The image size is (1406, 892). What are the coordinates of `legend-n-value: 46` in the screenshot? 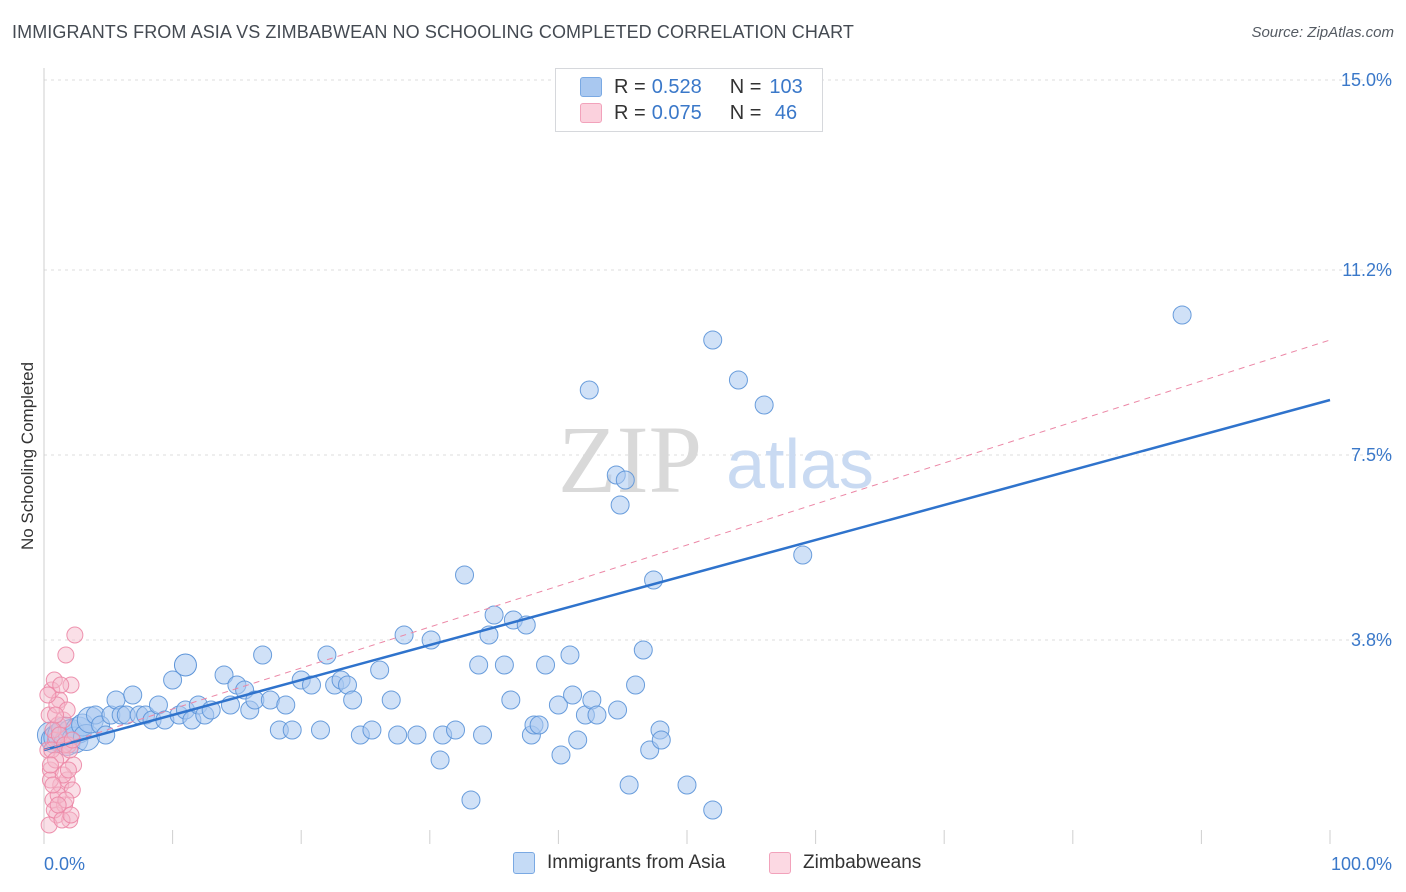 It's located at (783, 112).